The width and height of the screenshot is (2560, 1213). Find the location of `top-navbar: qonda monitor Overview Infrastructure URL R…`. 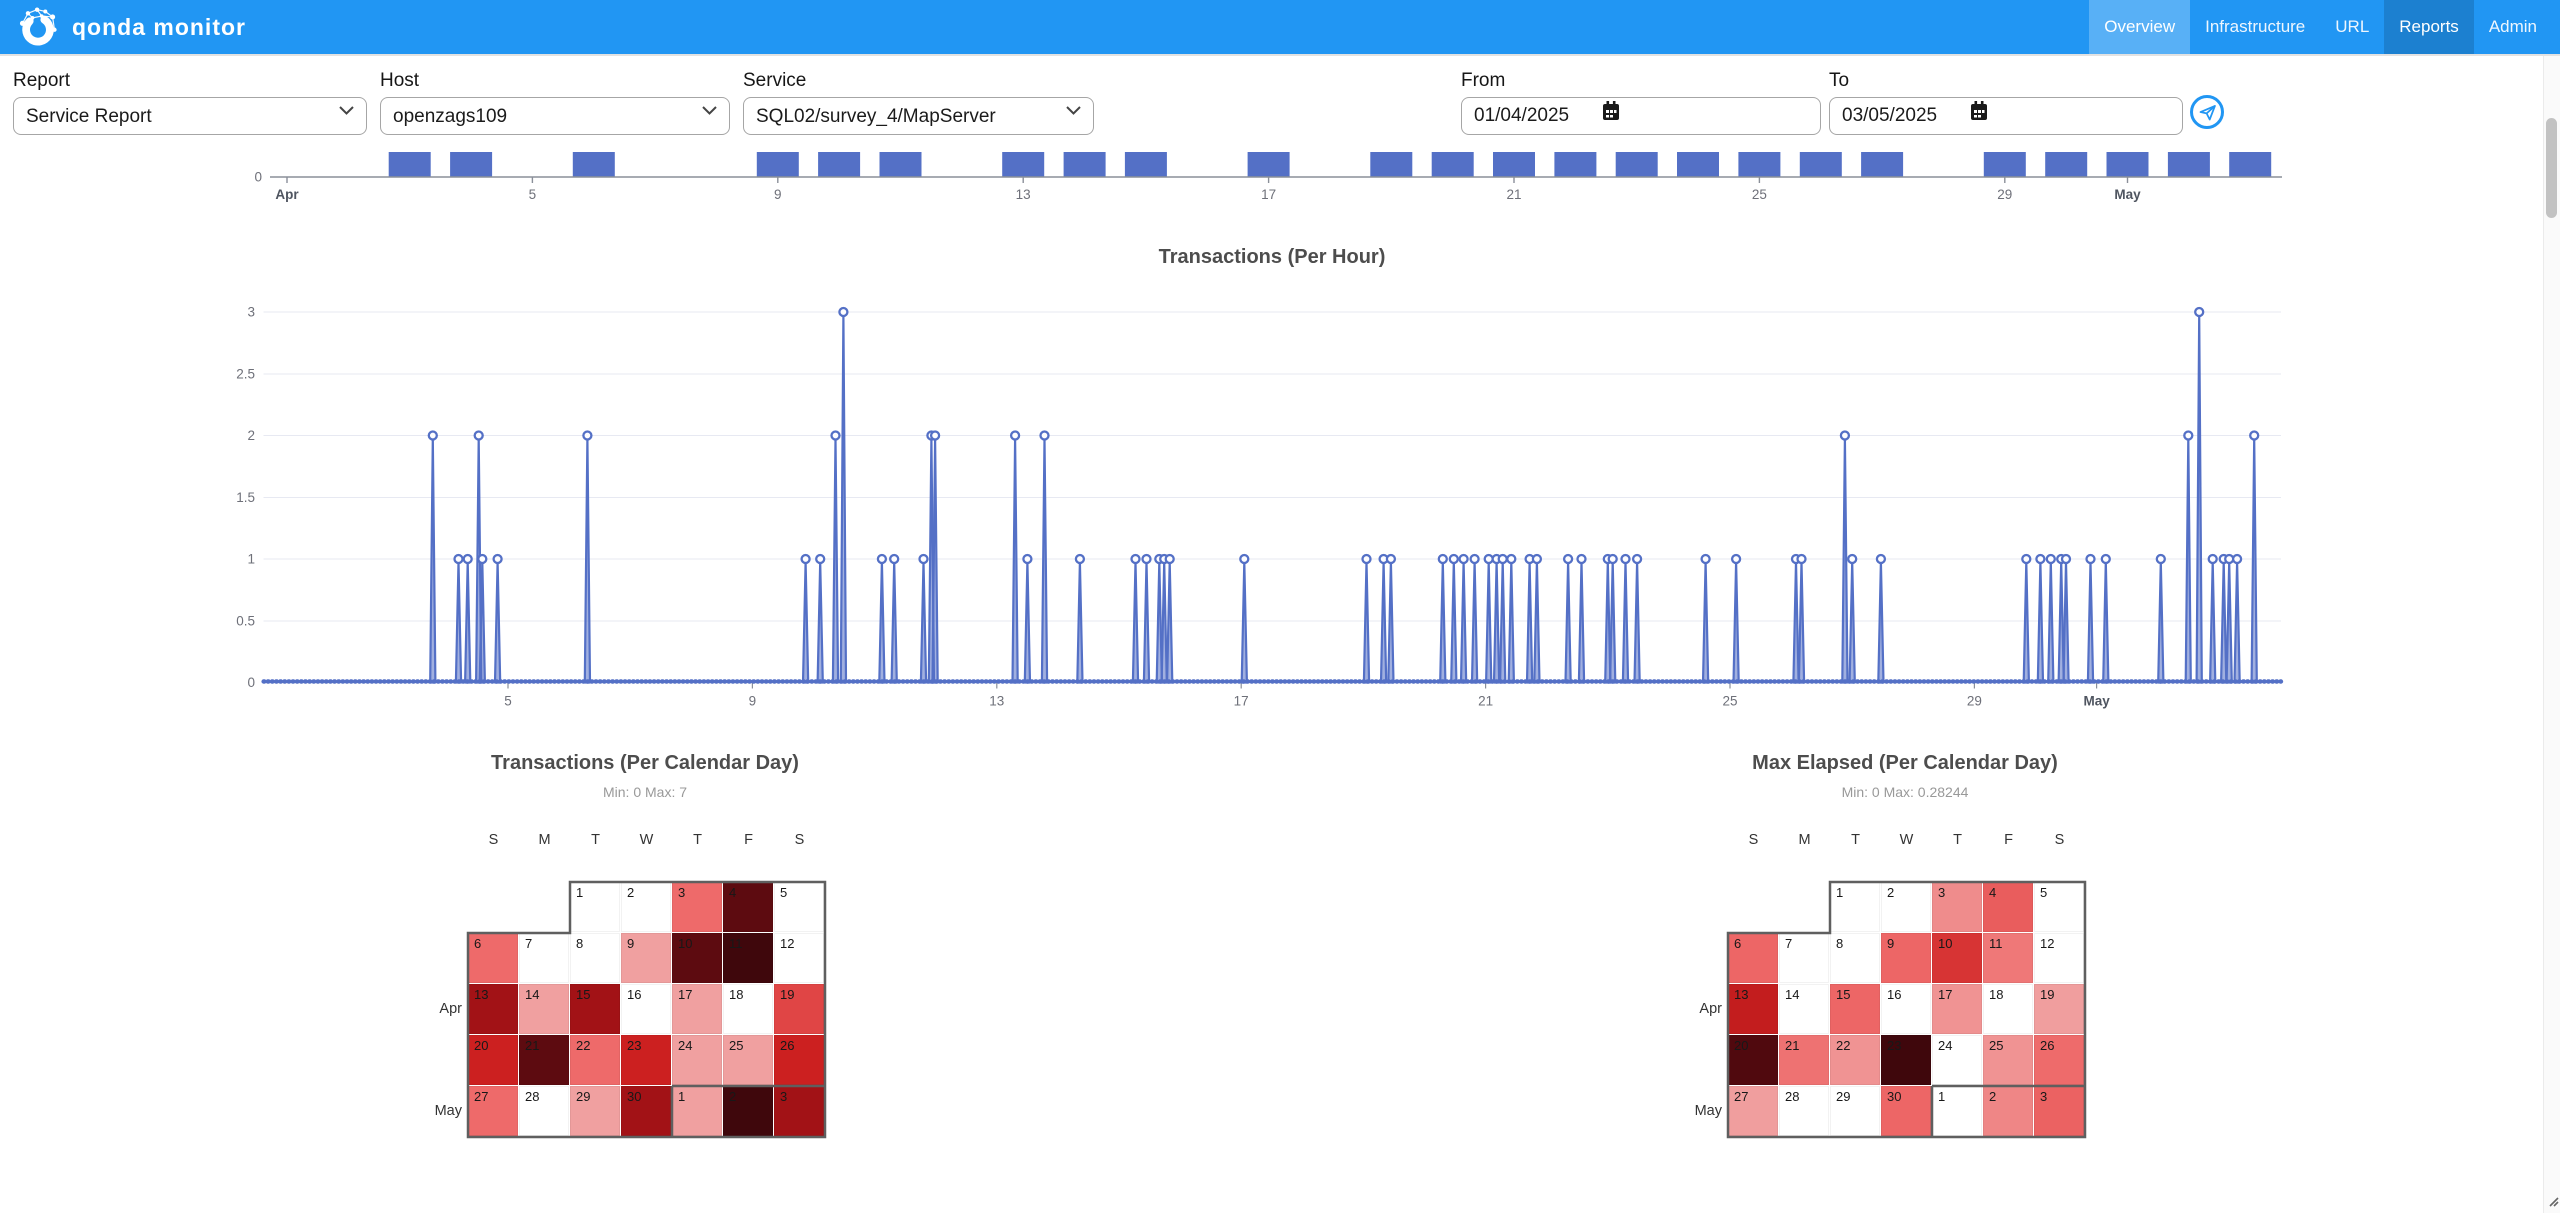

top-navbar: qonda monitor Overview Infrastructure URL R… is located at coordinates (1280, 27).